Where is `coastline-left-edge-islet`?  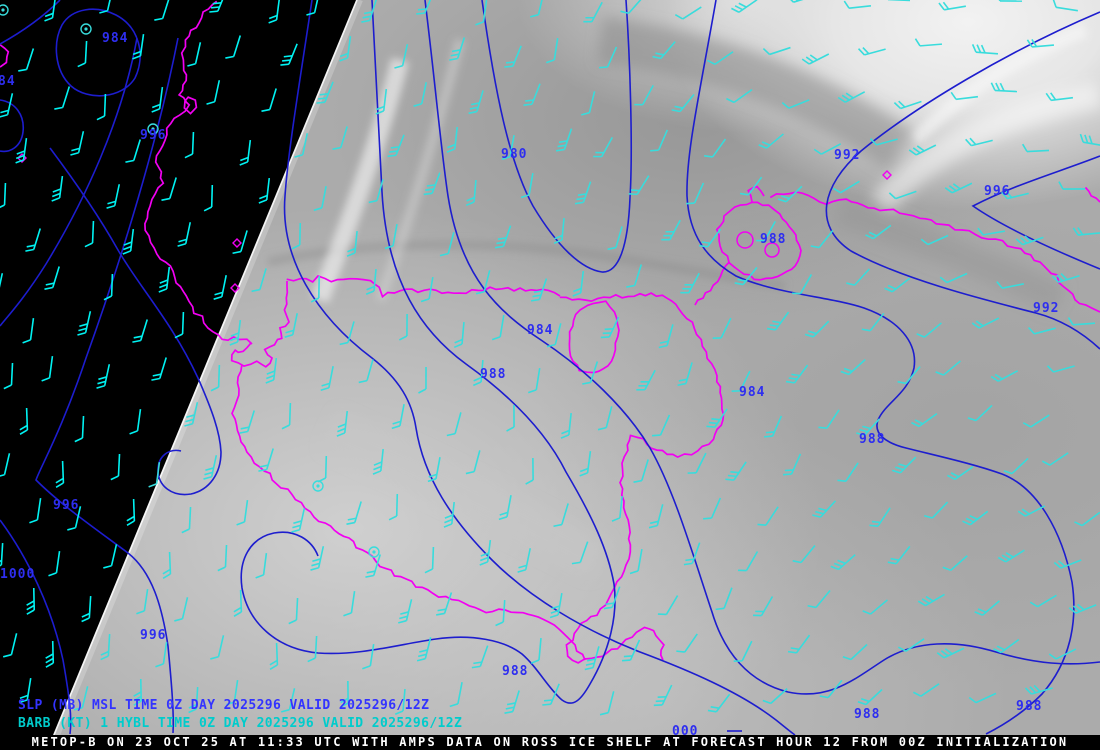
coastline-left-edge-islet is located at coordinates (5, 56).